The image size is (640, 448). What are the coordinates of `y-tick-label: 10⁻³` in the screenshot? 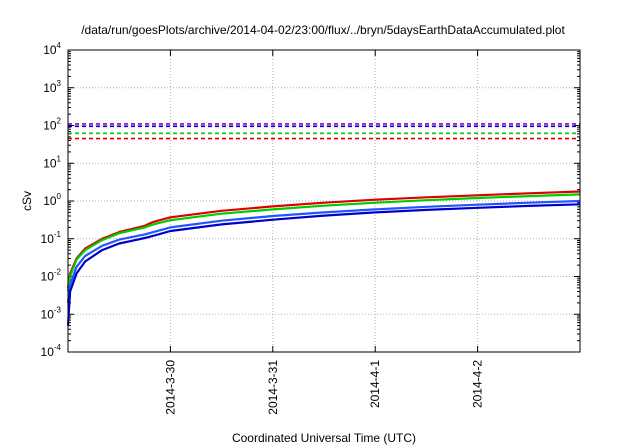 It's located at (51, 313).